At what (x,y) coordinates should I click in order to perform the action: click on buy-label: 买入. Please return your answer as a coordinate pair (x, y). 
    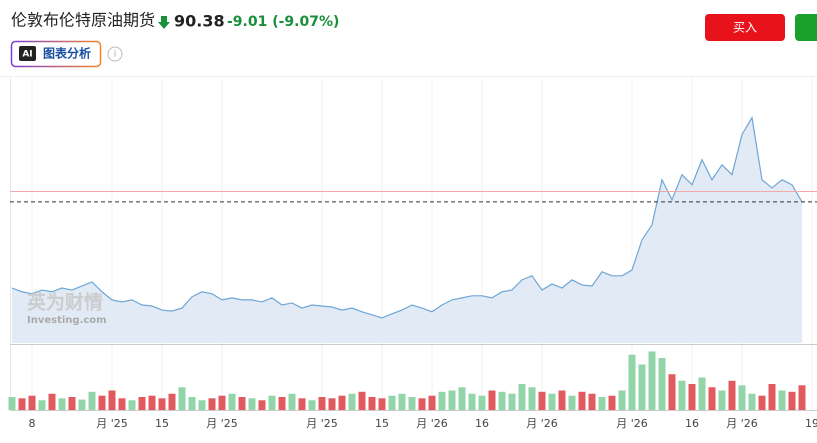
    Looking at the image, I should click on (745, 28).